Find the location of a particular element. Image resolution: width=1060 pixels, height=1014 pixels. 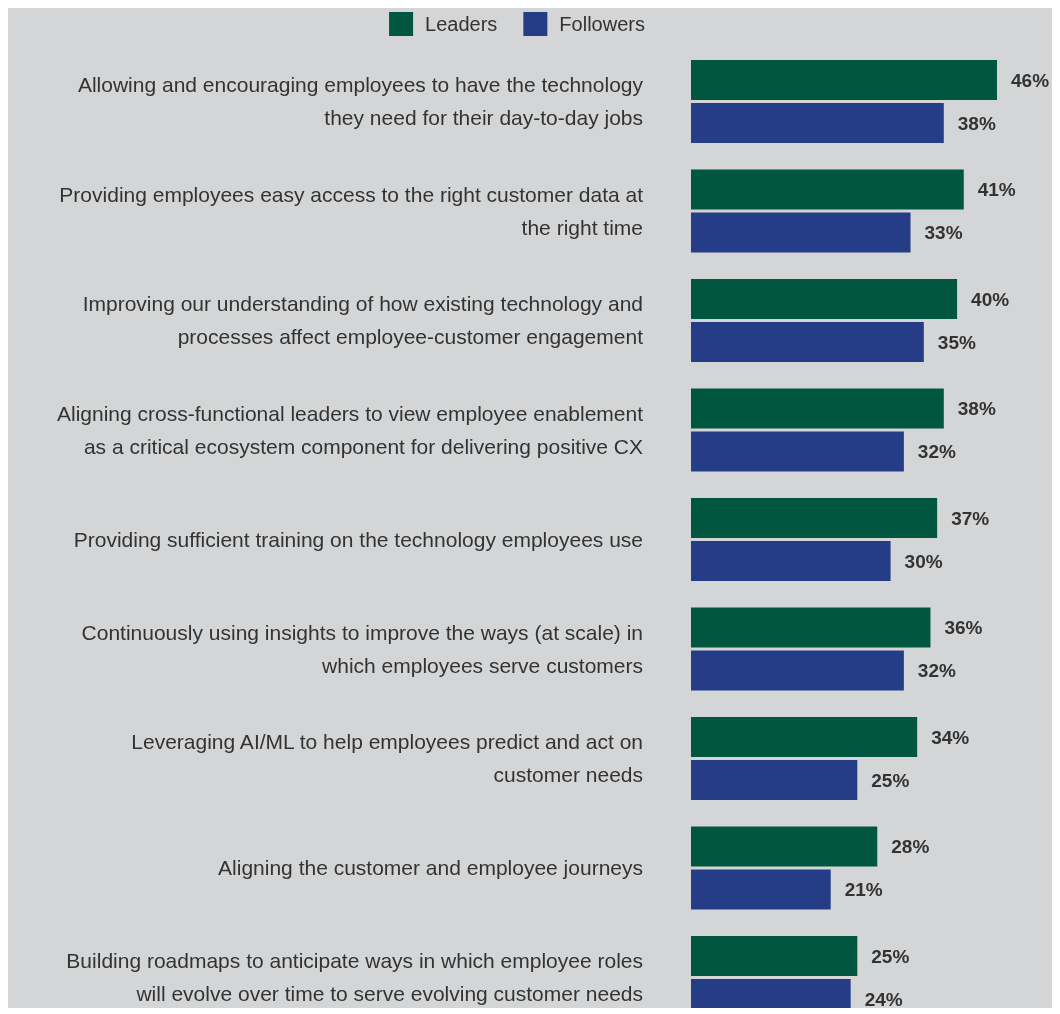

y-tick-label: Building roadmaps to anticipate ways in which employee roles will evolve over time to serve evolving customer needs is located at coordinates (354, 977).